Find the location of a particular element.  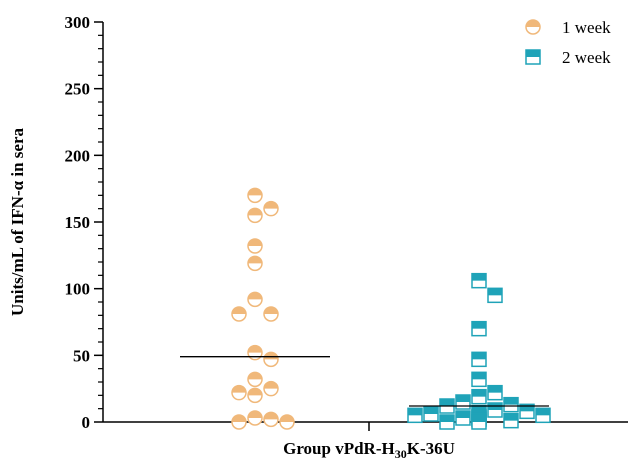

y-tick-label: 150 is located at coordinates (78, 222).